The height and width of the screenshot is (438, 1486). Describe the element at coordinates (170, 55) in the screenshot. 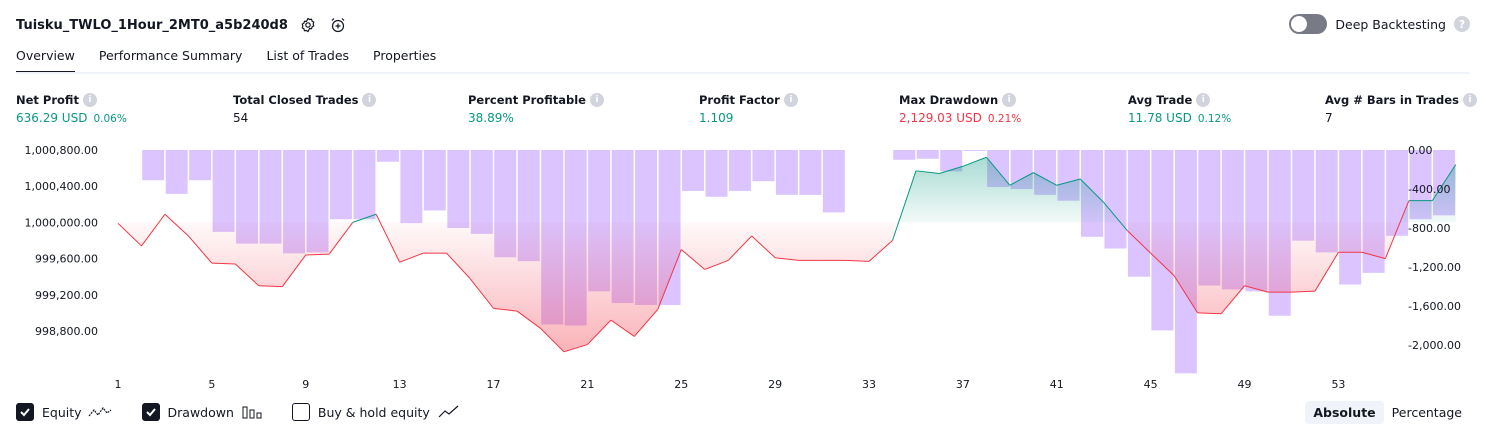

I see `tab-performance-summary: Performance Summary` at that location.